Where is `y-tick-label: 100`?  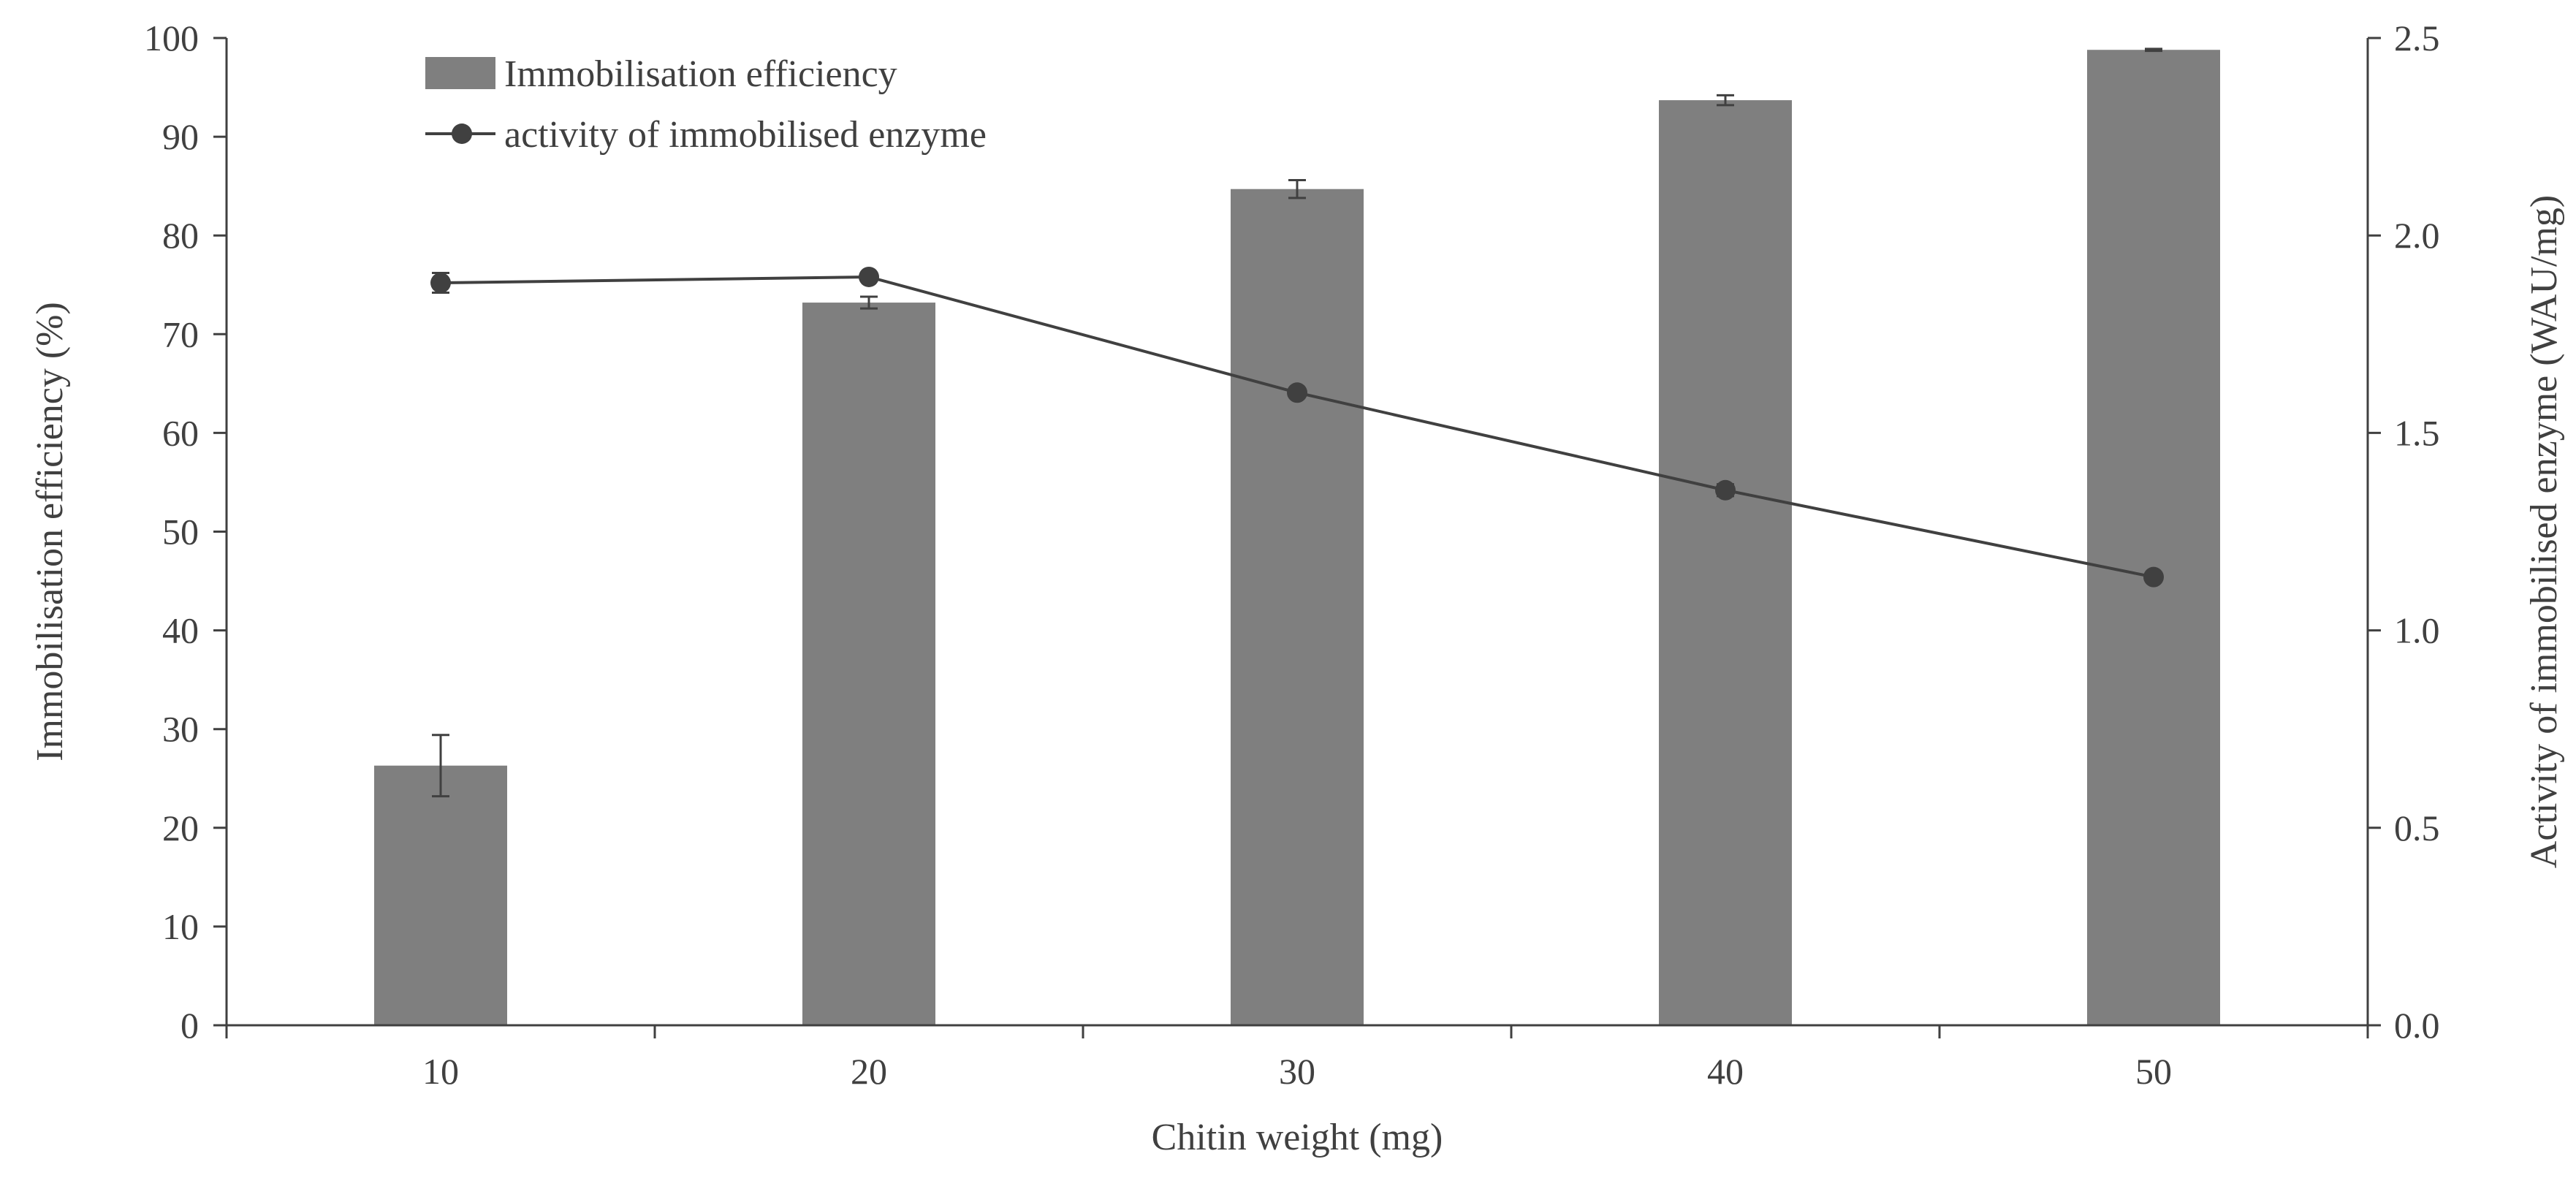 y-tick-label: 100 is located at coordinates (171, 38).